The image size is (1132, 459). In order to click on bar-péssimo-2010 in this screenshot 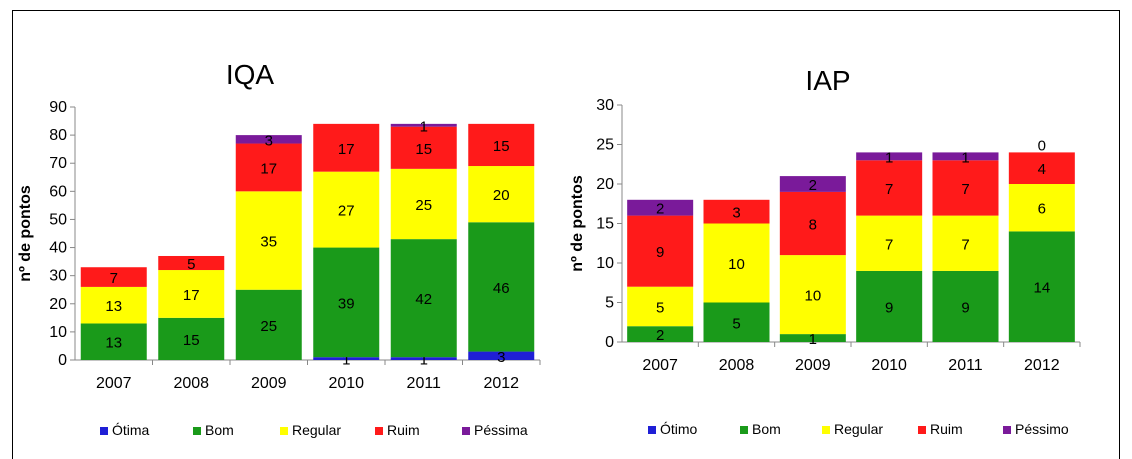, I will do `click(889, 156)`.